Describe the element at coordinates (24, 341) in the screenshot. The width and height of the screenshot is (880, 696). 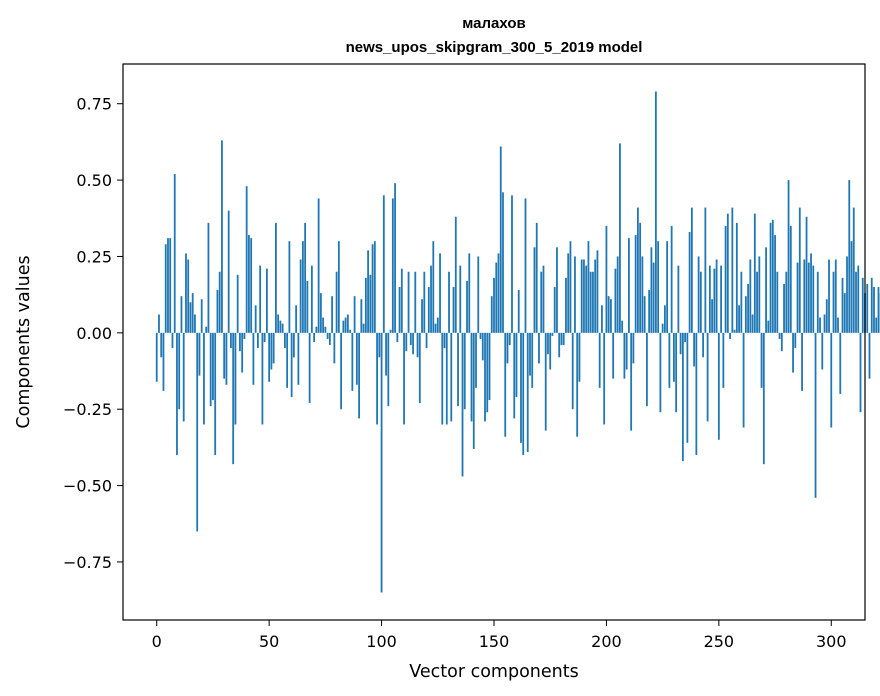
I see `y-axis-label: Components values` at that location.